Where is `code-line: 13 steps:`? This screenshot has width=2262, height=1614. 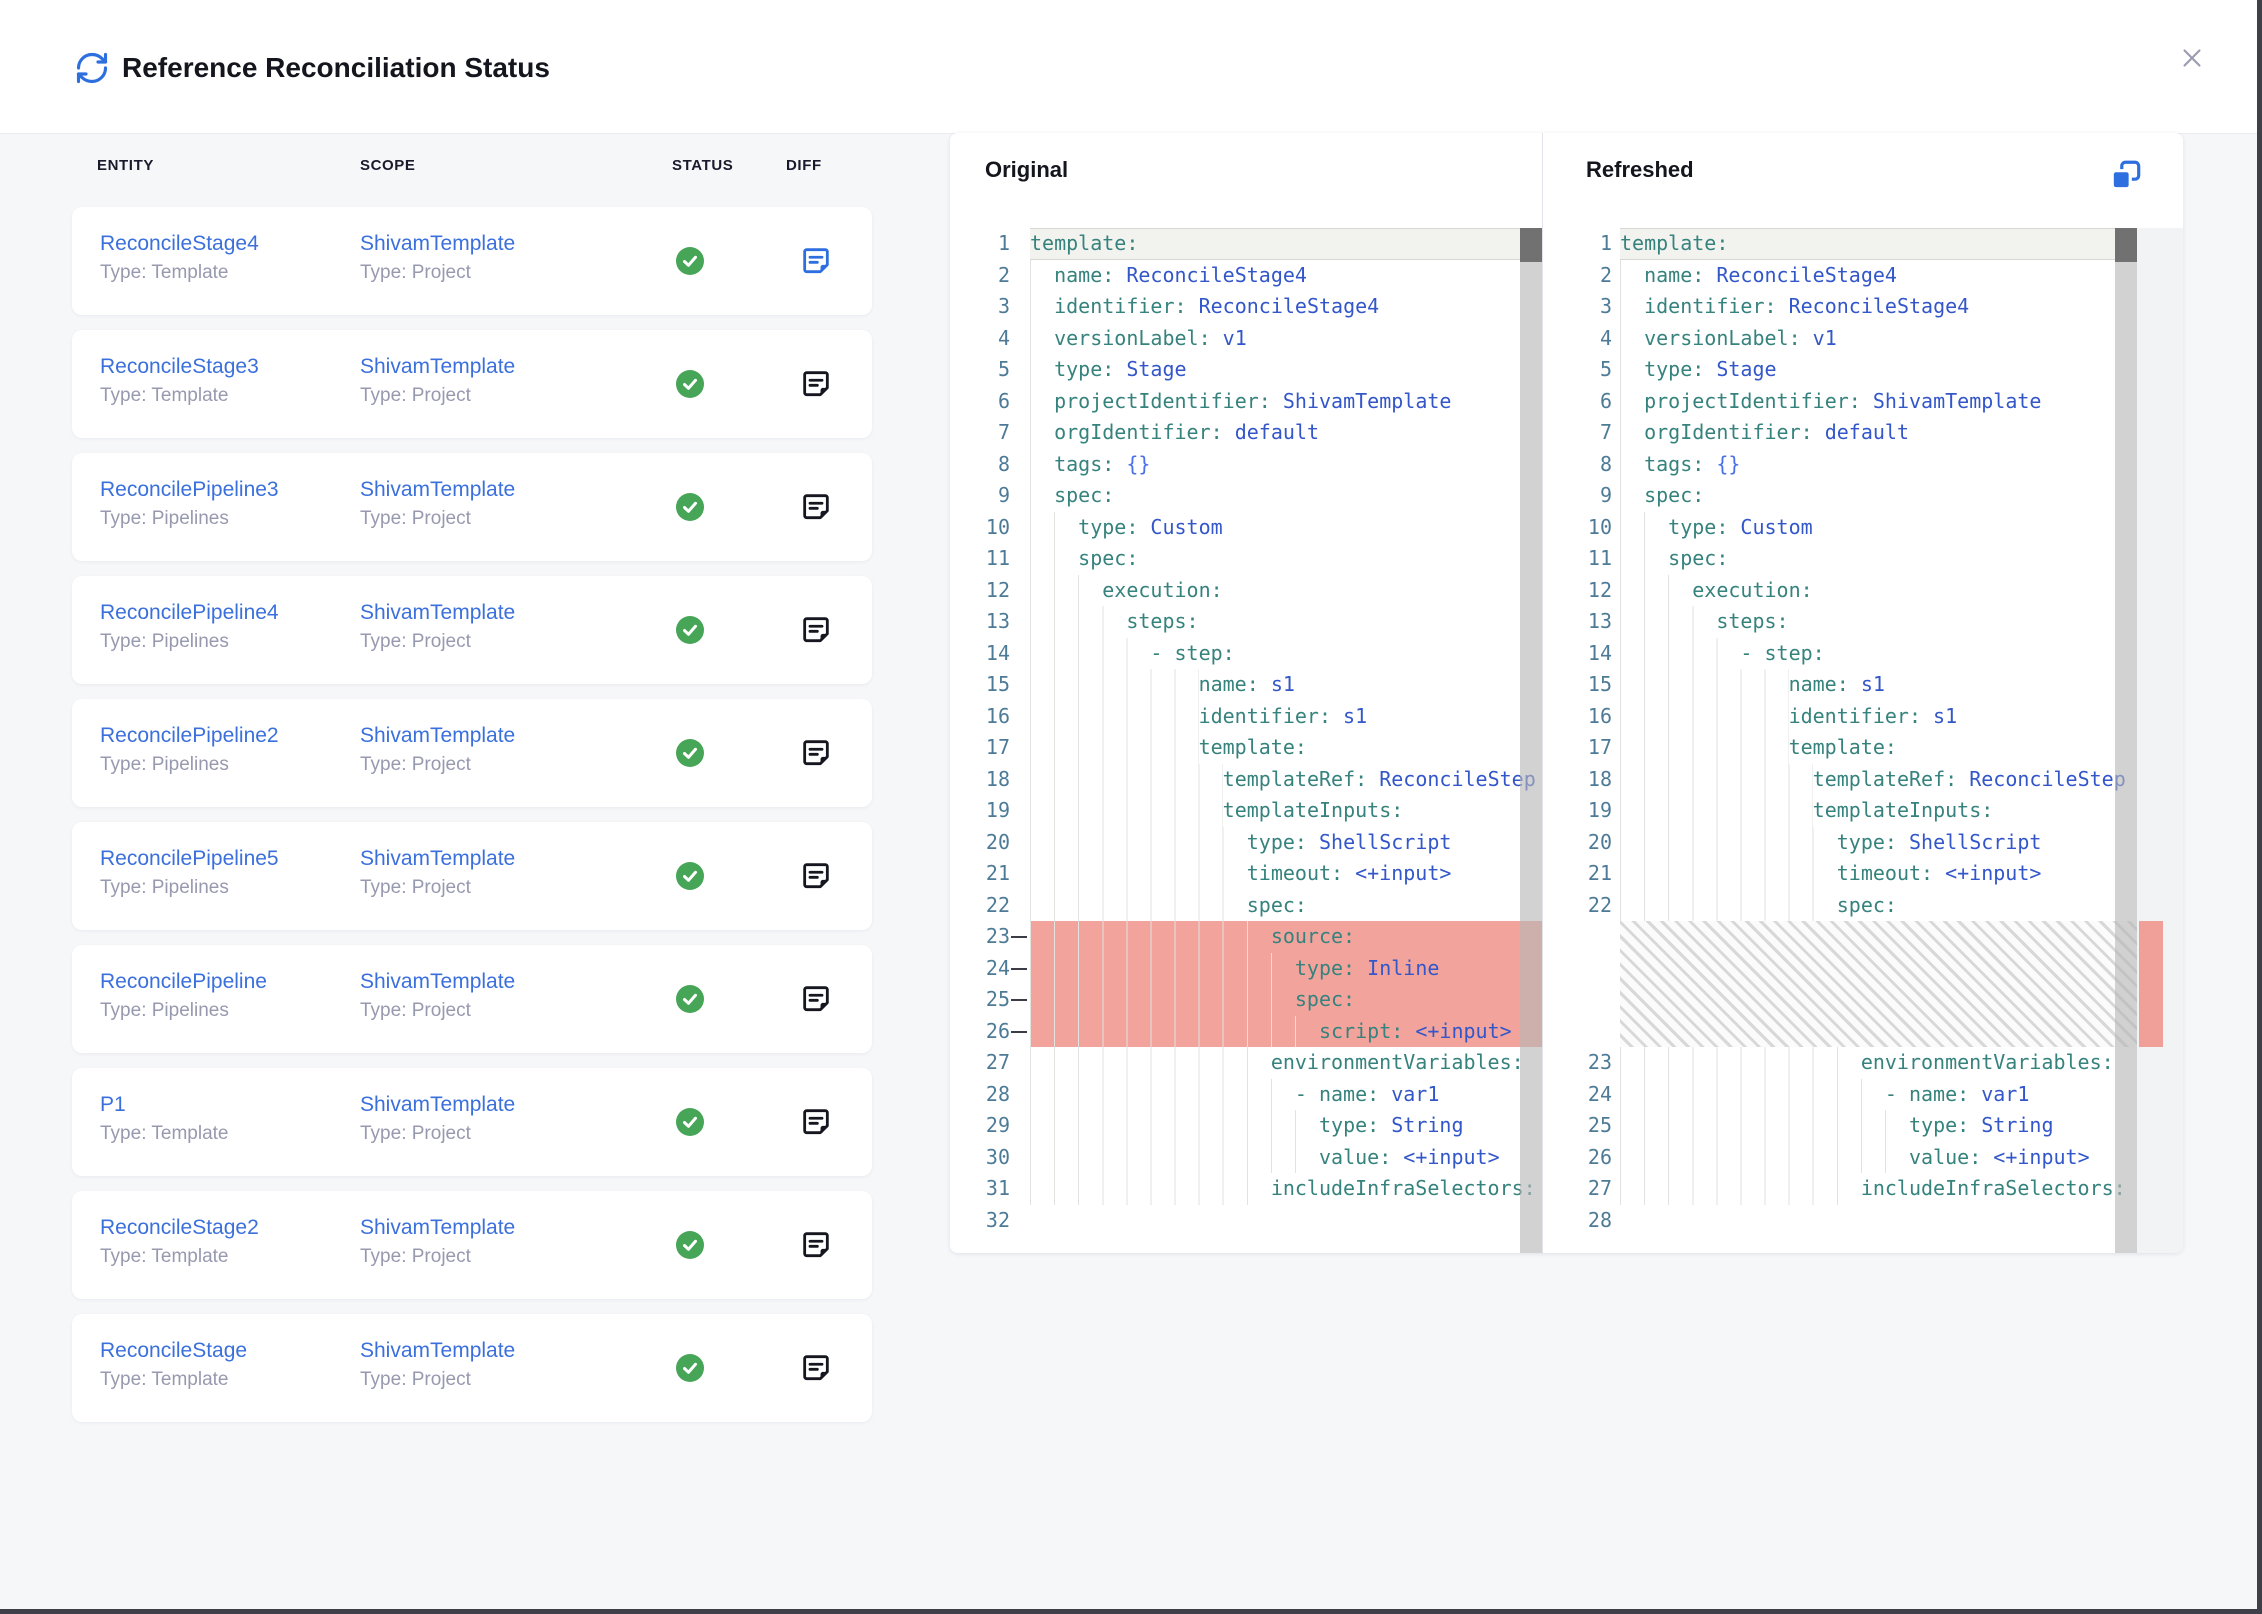 code-line: 13 steps: is located at coordinates (1840, 622).